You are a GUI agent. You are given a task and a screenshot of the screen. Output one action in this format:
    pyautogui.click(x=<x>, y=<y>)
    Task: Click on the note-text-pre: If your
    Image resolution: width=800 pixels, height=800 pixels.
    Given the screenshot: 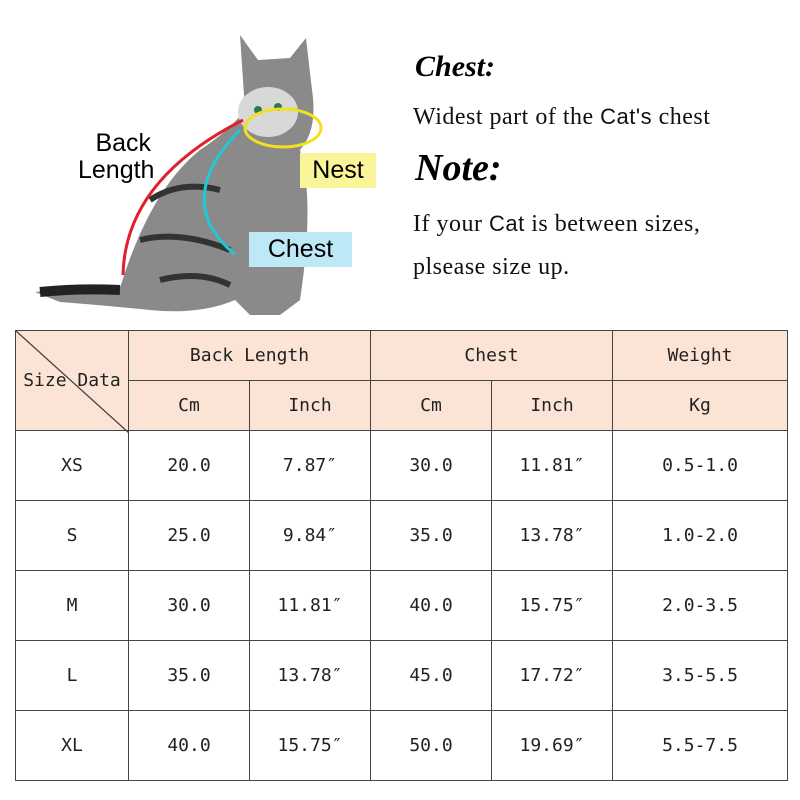 What is the action you would take?
    pyautogui.click(x=448, y=224)
    